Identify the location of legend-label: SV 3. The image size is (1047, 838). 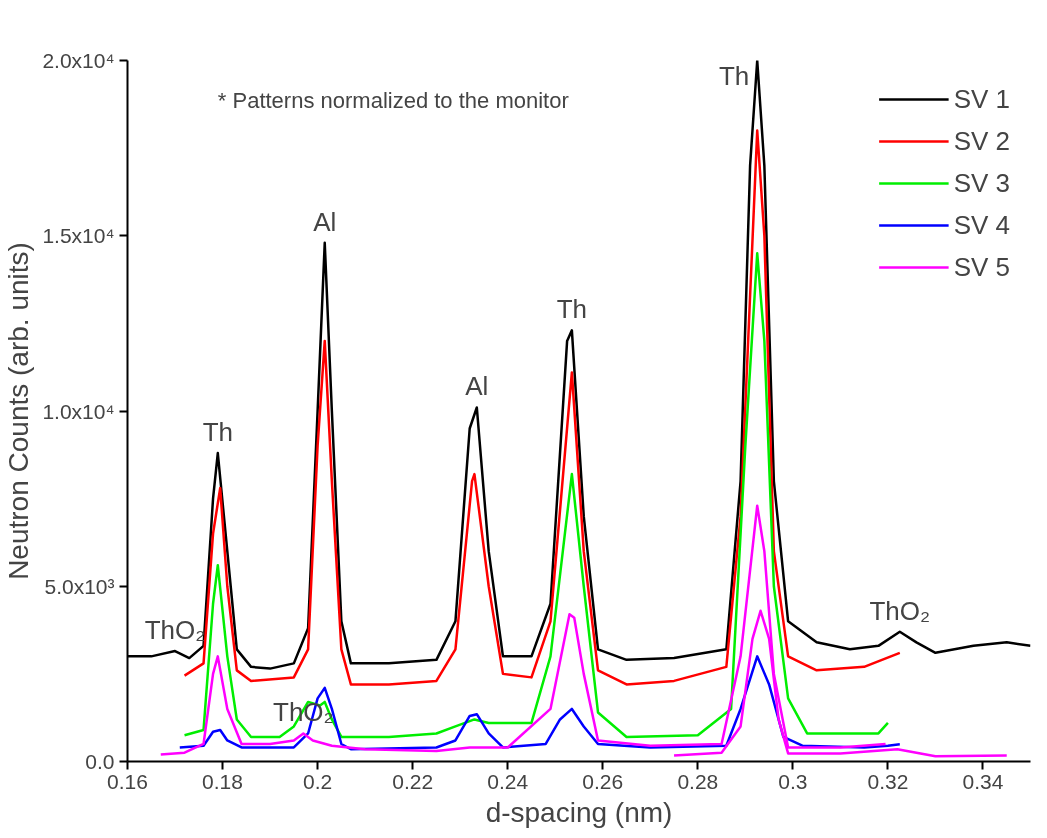
(981, 183).